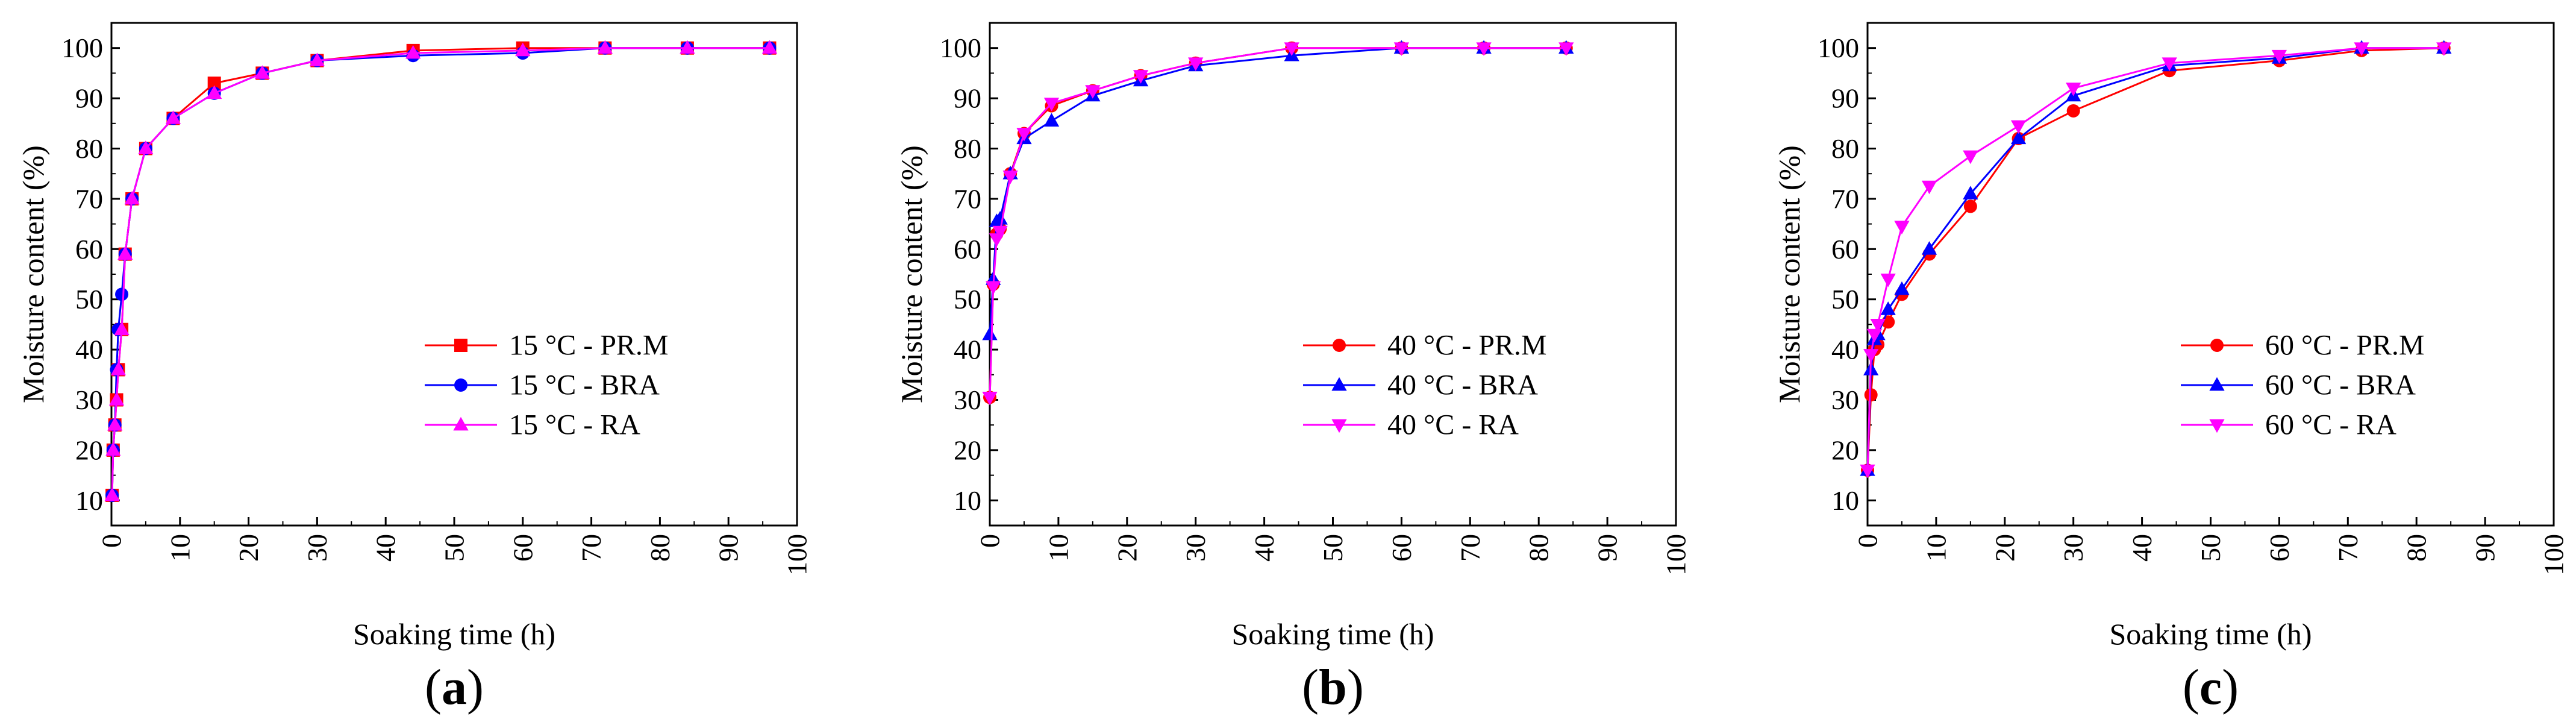 The image size is (2576, 728). Describe the element at coordinates (1333, 687) in the screenshot. I see `panel-label: (b)` at that location.